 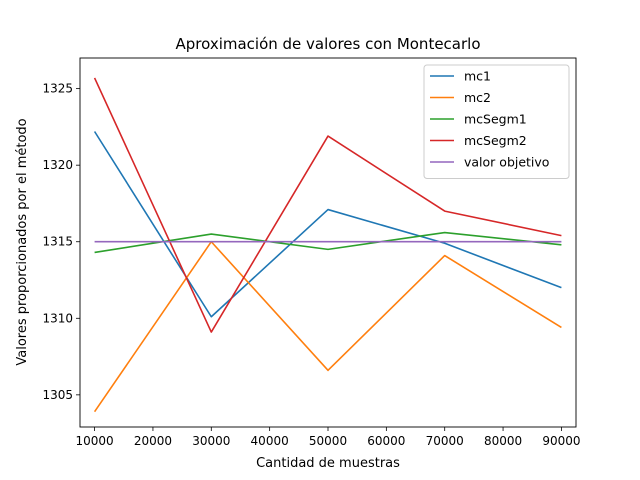 I want to click on legend-label: mcSegm1, so click(x=495, y=119).